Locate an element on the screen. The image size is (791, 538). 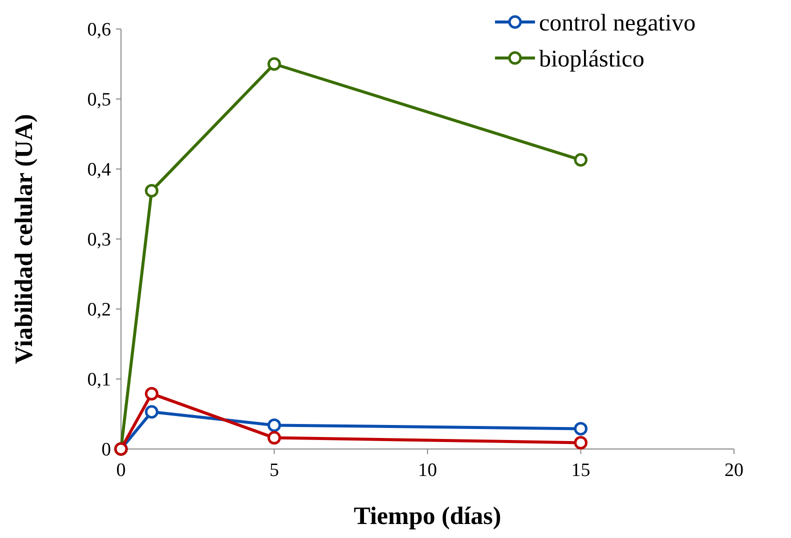
y-tick-label: 0,1 is located at coordinates (99, 380).